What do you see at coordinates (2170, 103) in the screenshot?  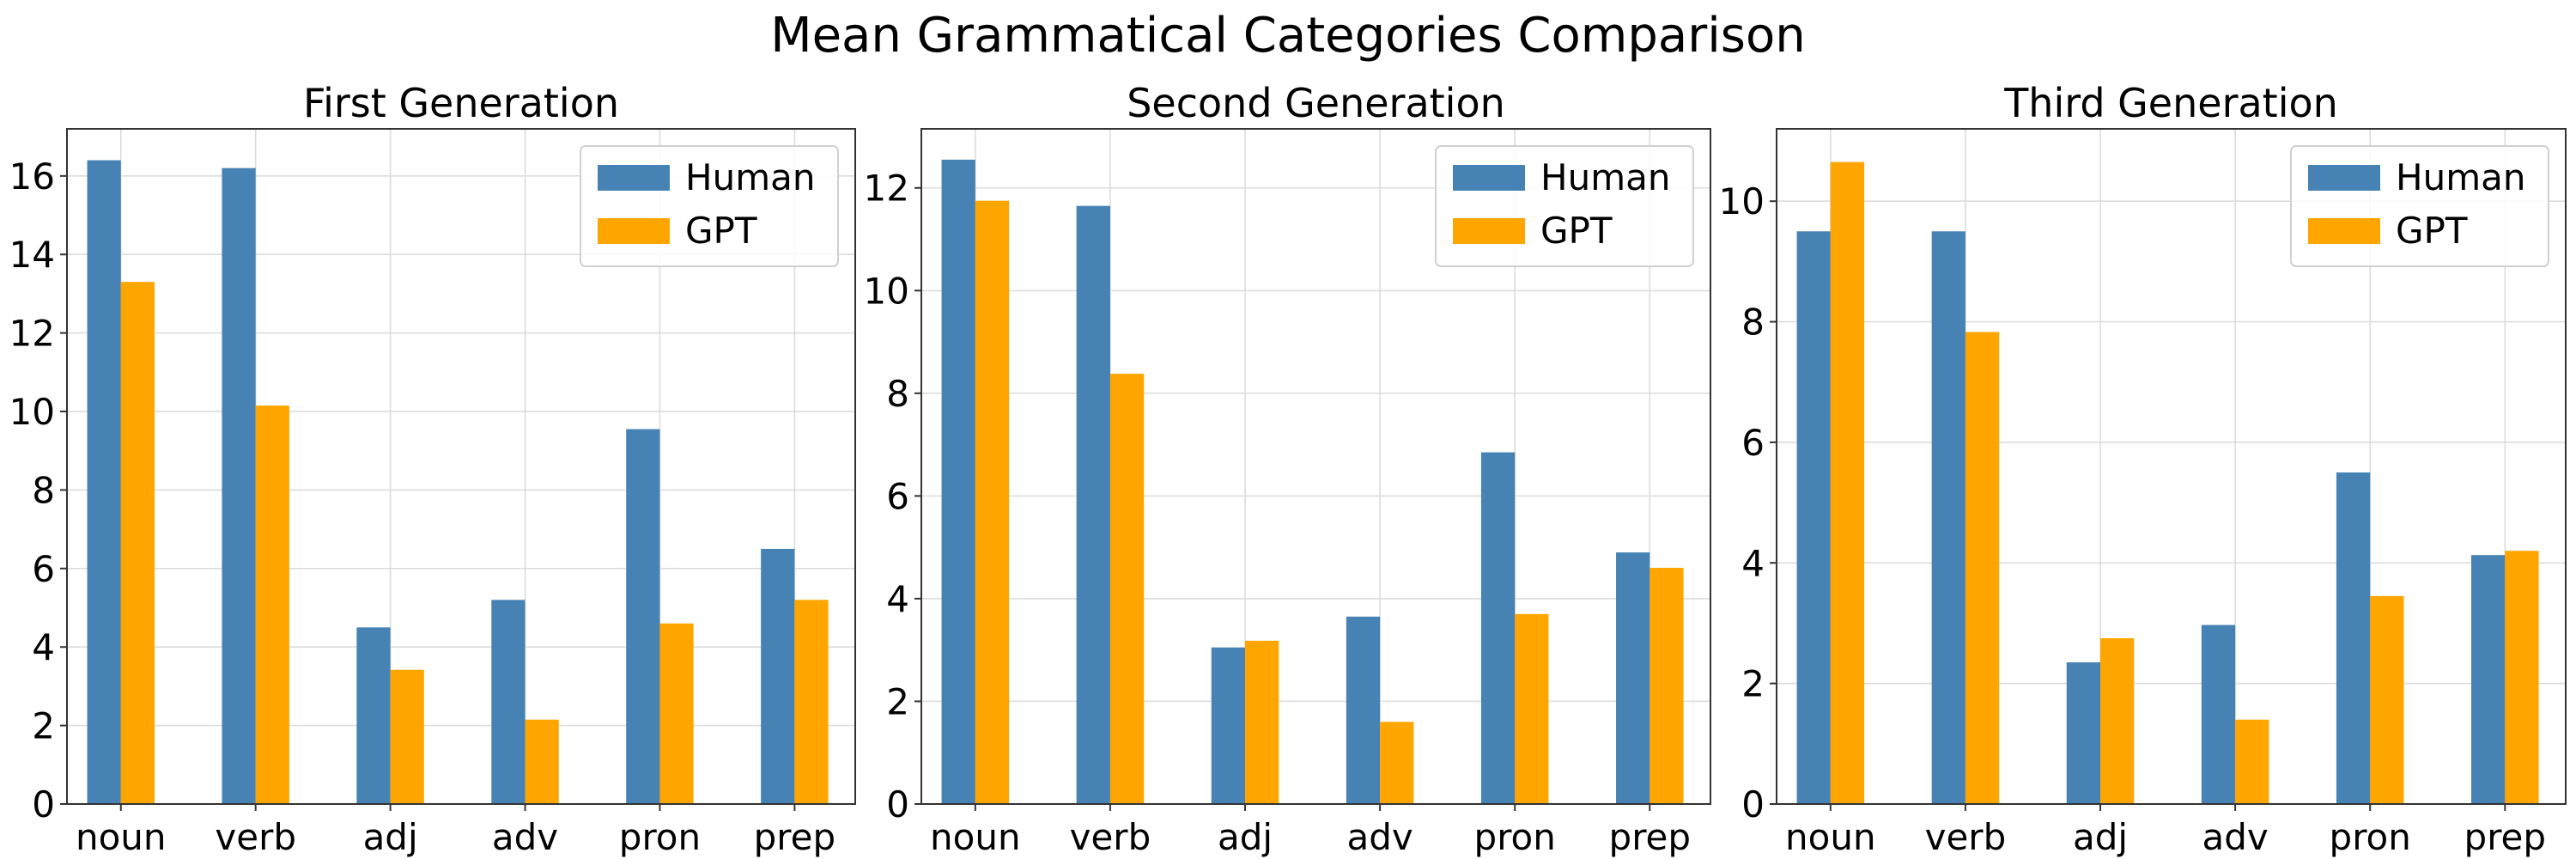 I see `panel-title: Third Generation` at bounding box center [2170, 103].